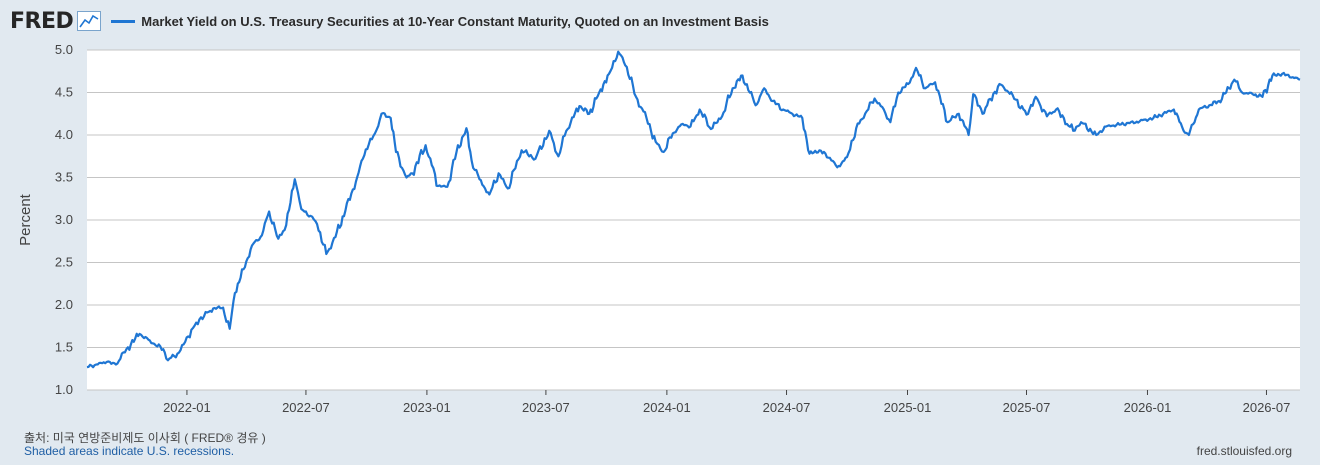  Describe the element at coordinates (1027, 407) in the screenshot. I see `x-tick-label: 2025-07` at that location.